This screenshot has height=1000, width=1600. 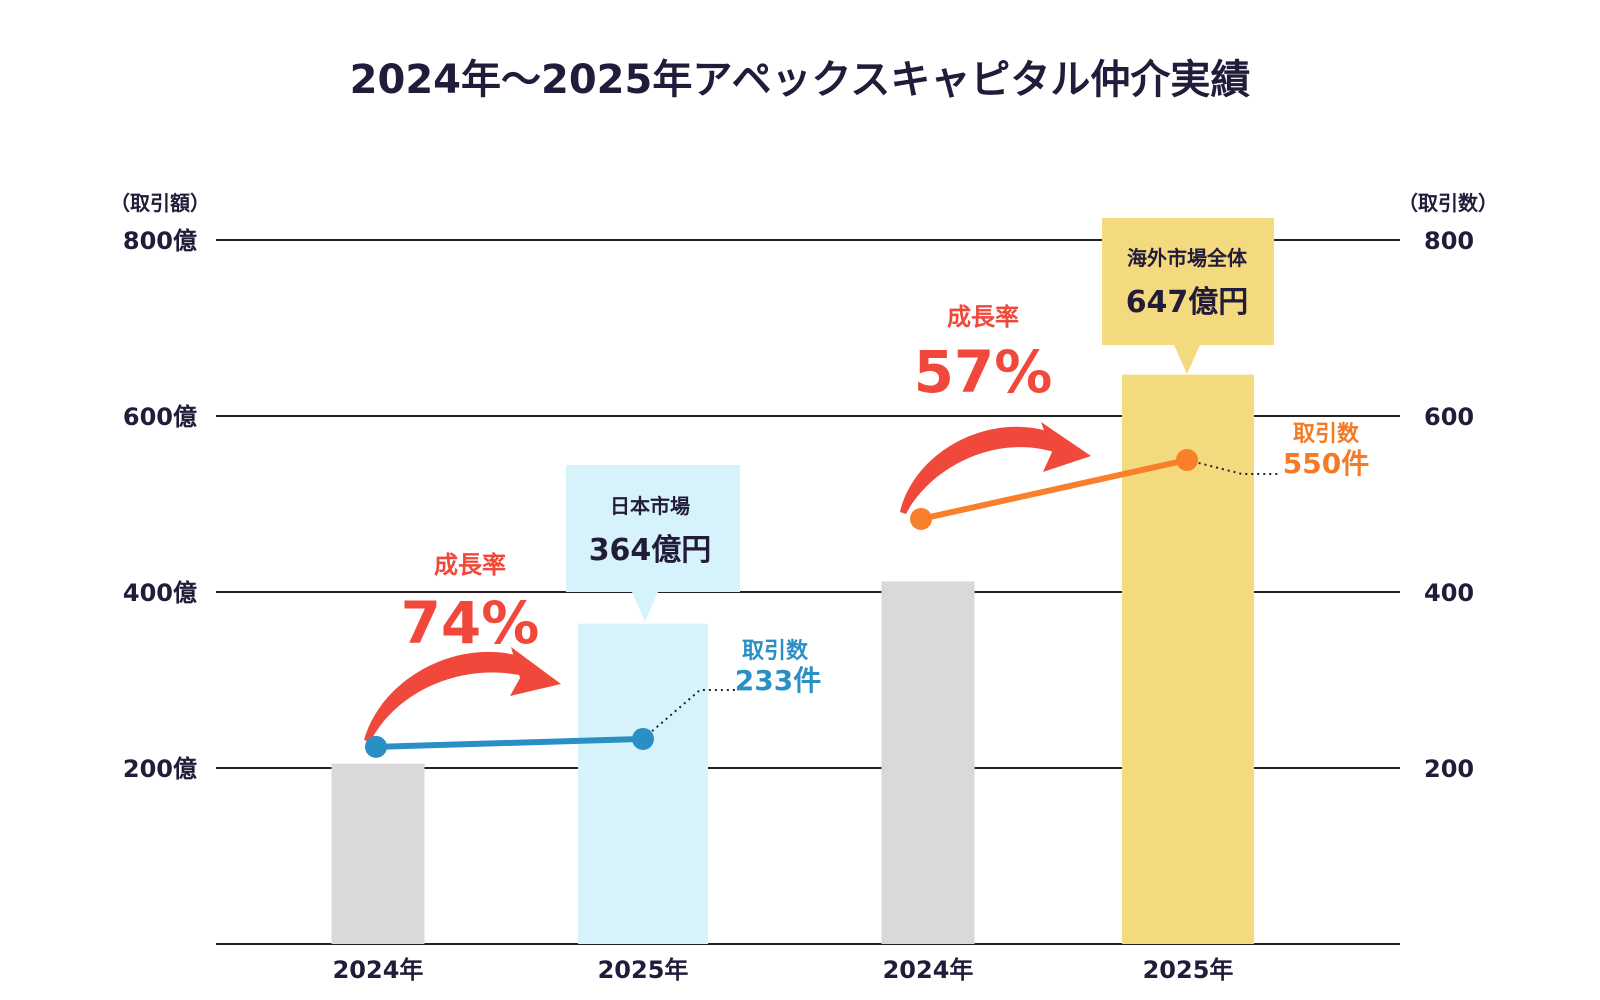 What do you see at coordinates (650, 550) in the screenshot?
I see `callout-japan-value: 364億円` at bounding box center [650, 550].